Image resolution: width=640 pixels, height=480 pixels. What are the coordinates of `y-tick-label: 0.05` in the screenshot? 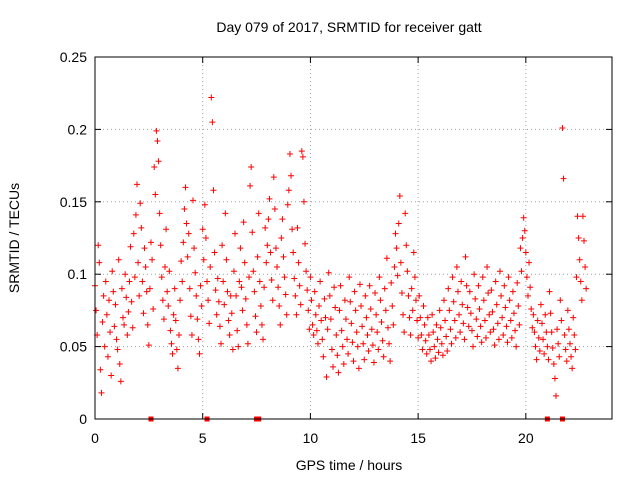 It's located at (73, 347).